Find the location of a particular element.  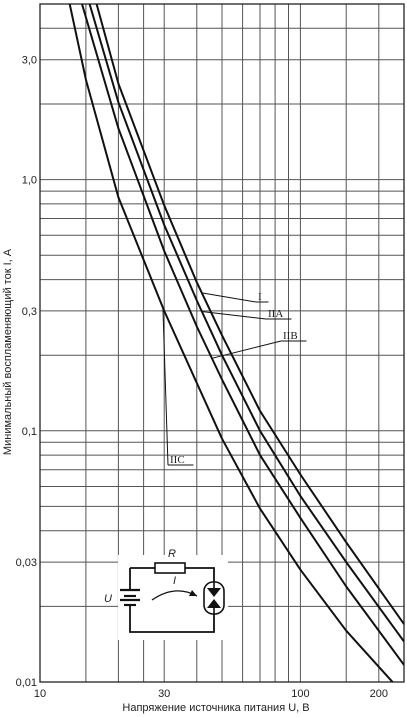

y-tick-label: 1,0 is located at coordinates (29, 181).